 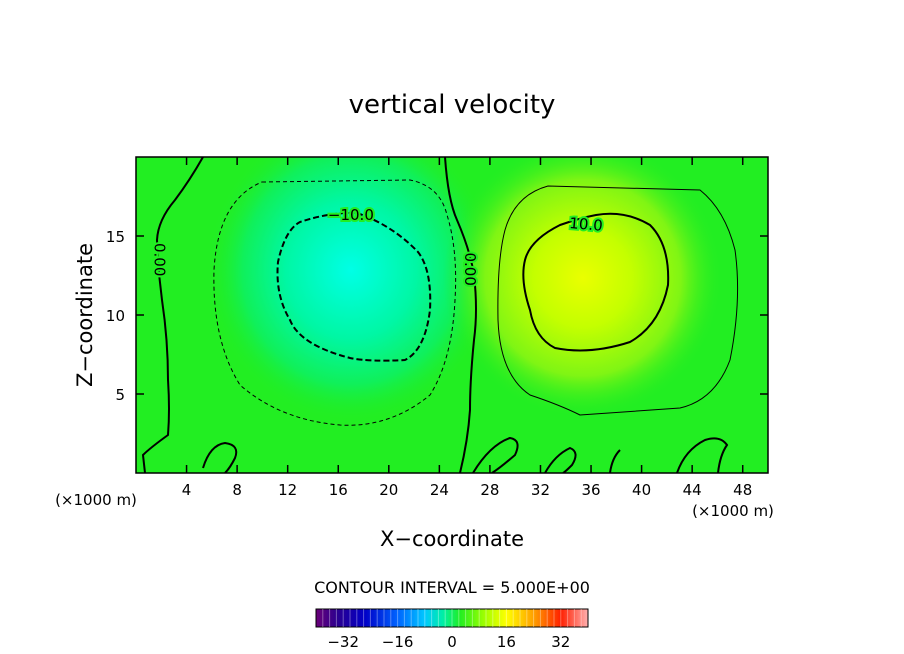 I want to click on contour-line-neg5, so click(x=335, y=302).